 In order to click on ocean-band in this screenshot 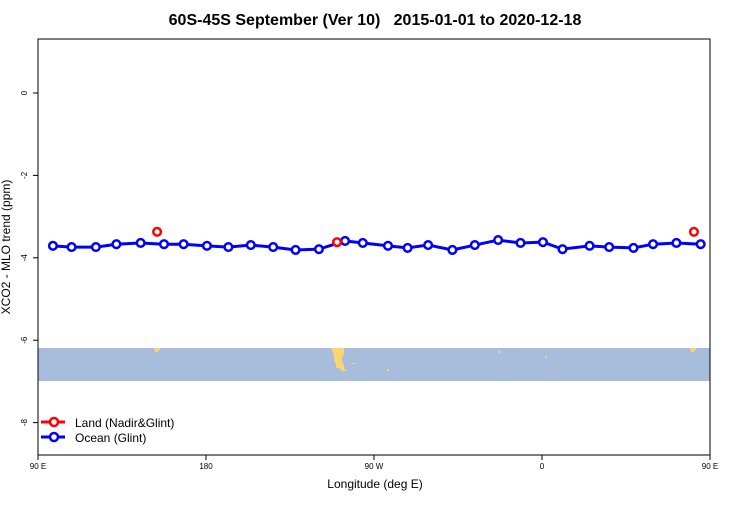, I will do `click(374, 364)`.